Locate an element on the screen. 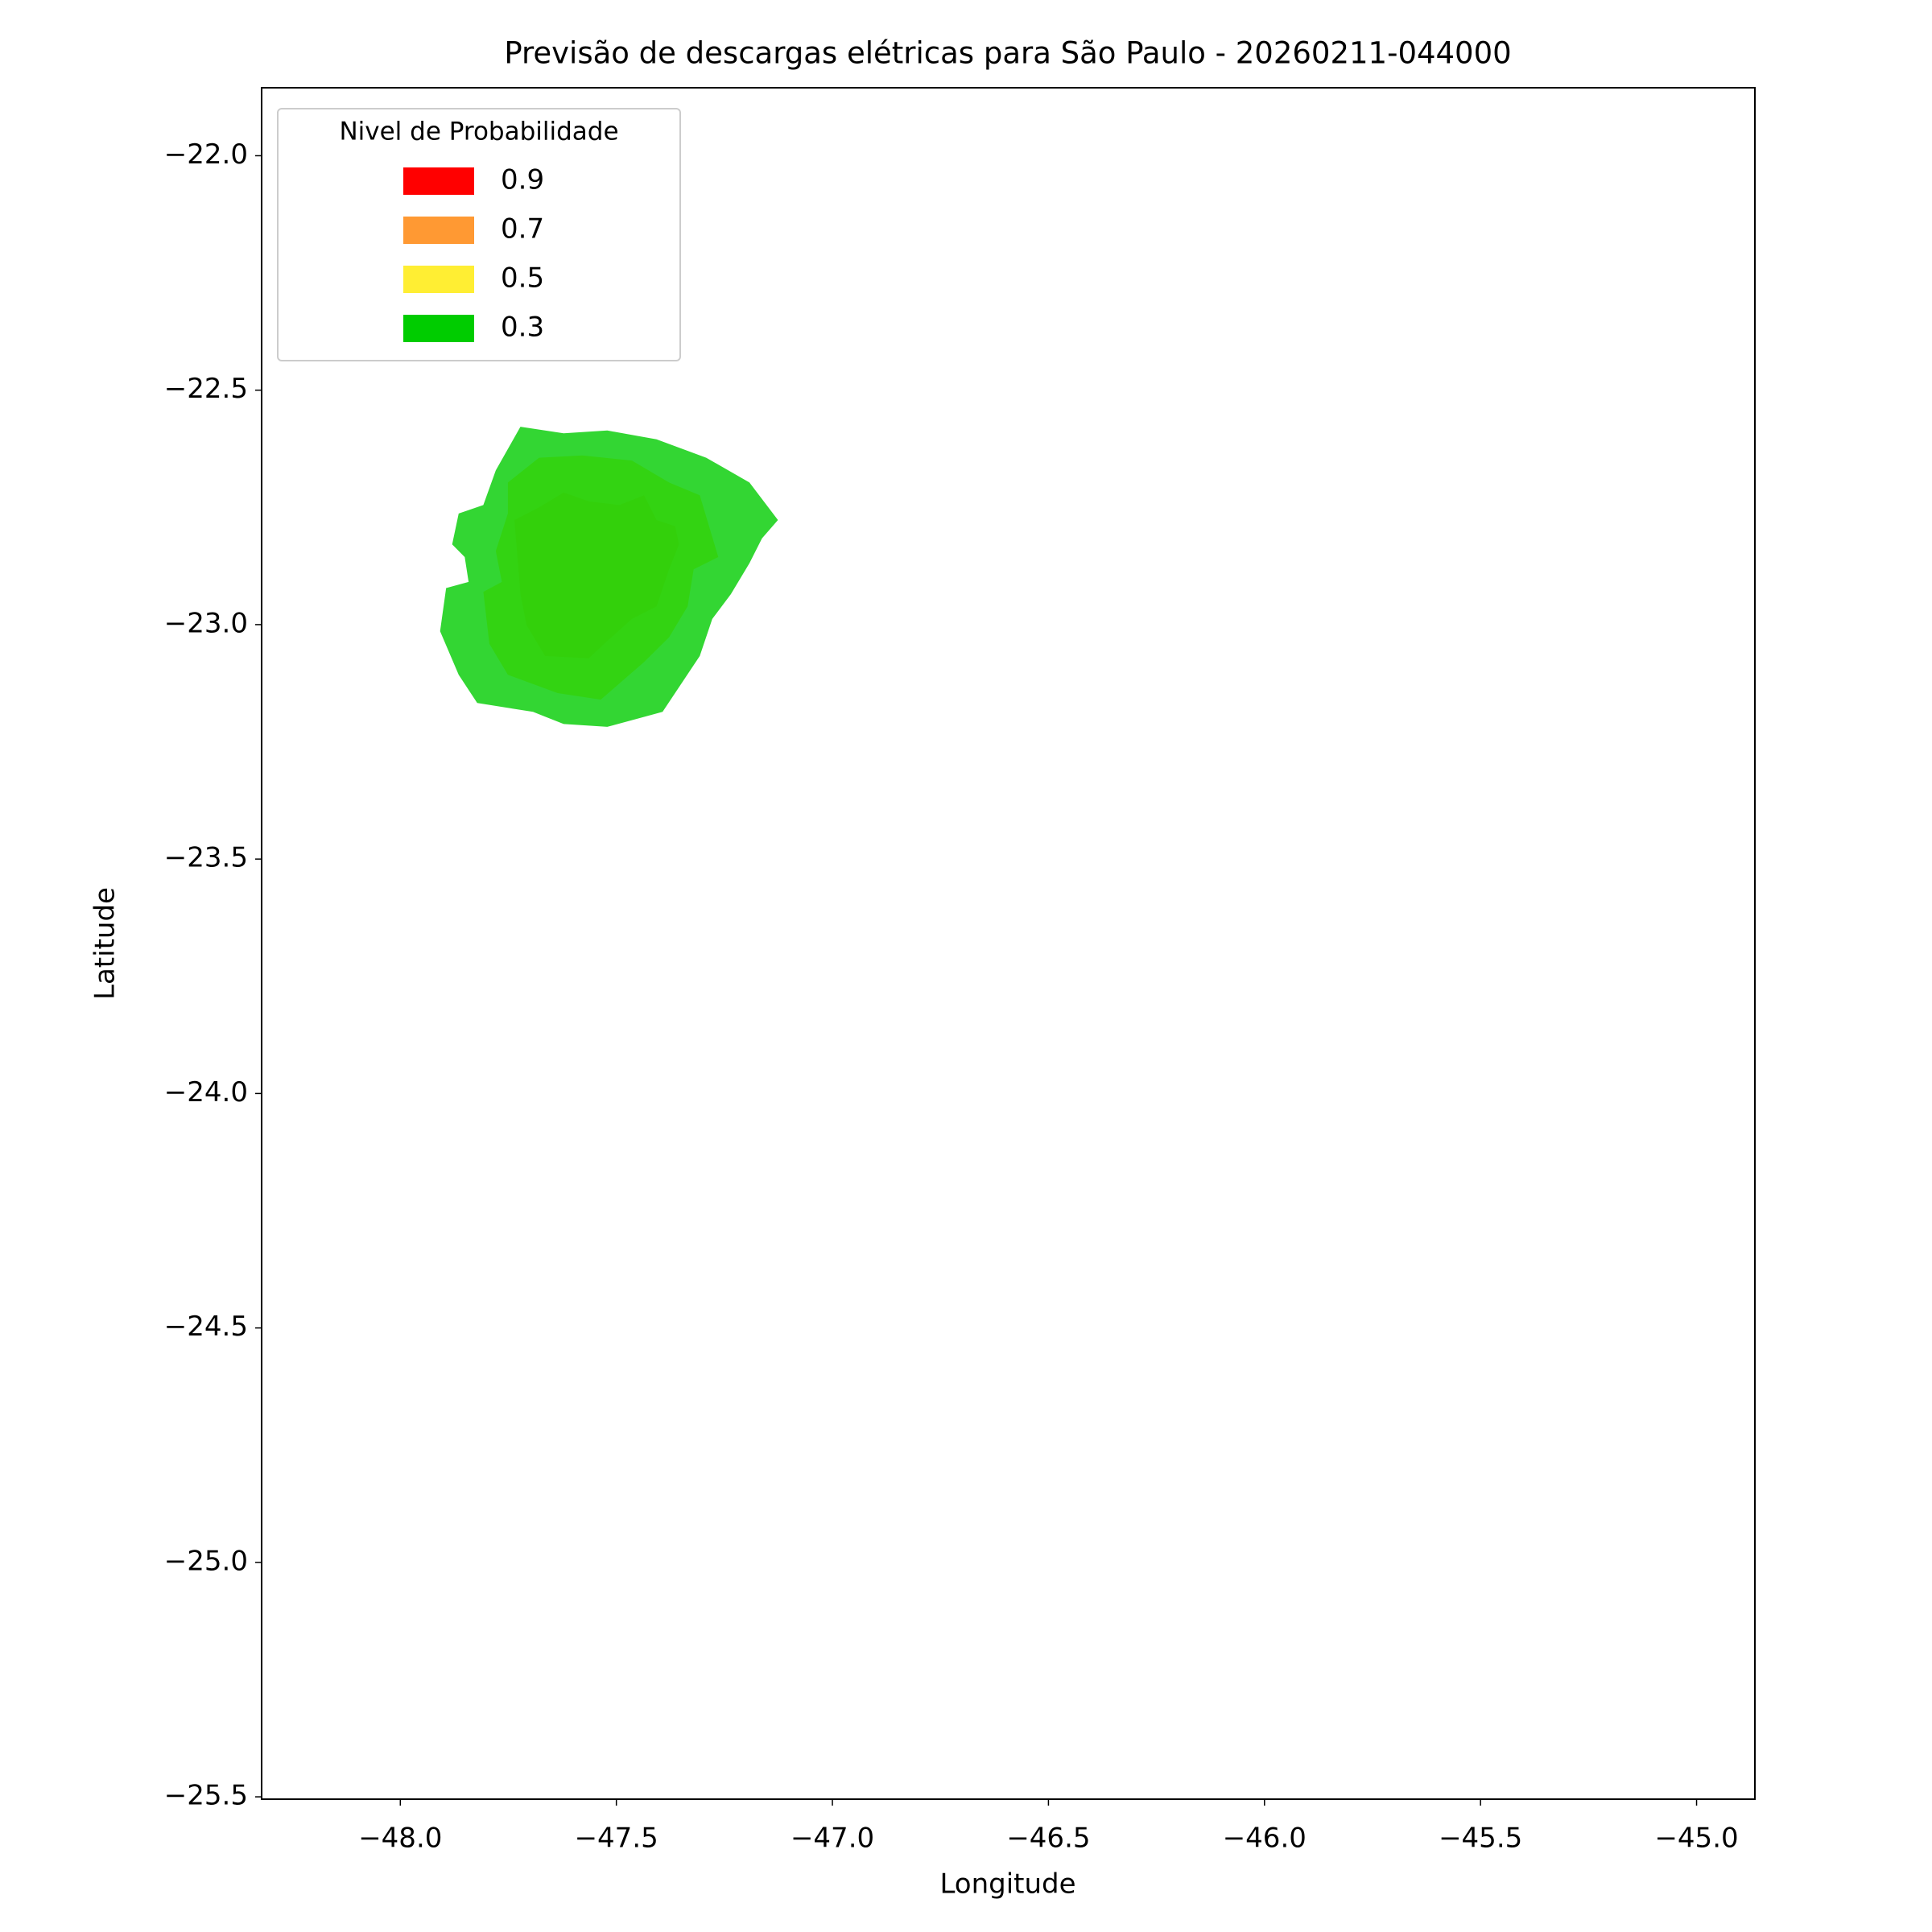 The image size is (1932, 1932). legend: Nivel de Probabilidade 0.9 0.7 0.5 0.3 is located at coordinates (479, 234).